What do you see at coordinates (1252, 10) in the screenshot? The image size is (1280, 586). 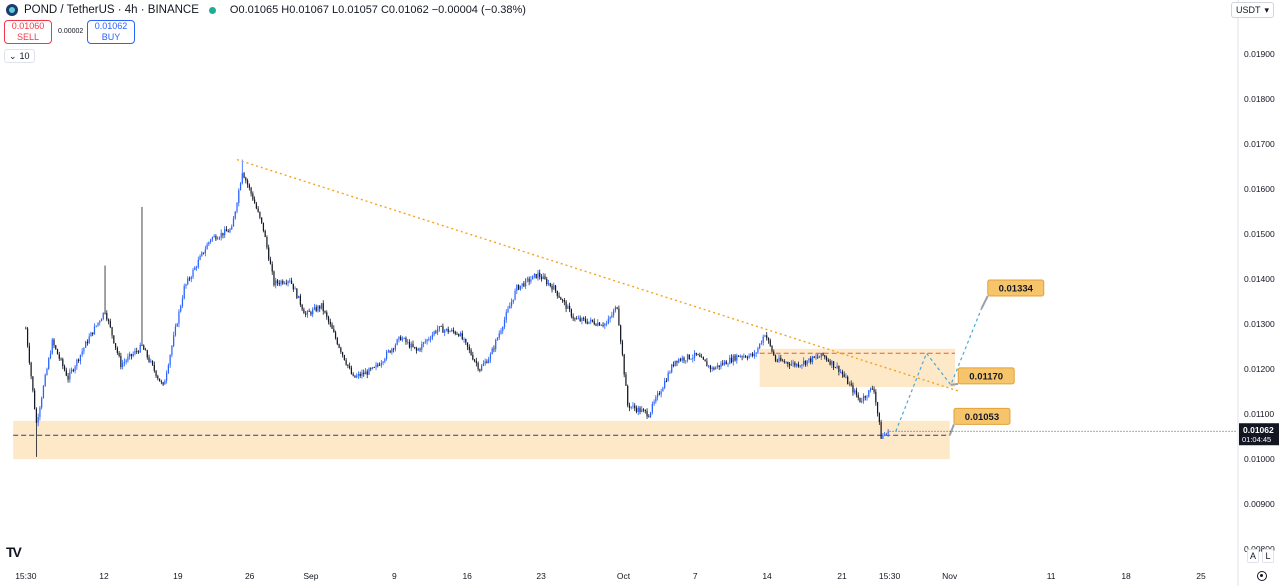 I see `currency-selector: USDT ▾` at bounding box center [1252, 10].